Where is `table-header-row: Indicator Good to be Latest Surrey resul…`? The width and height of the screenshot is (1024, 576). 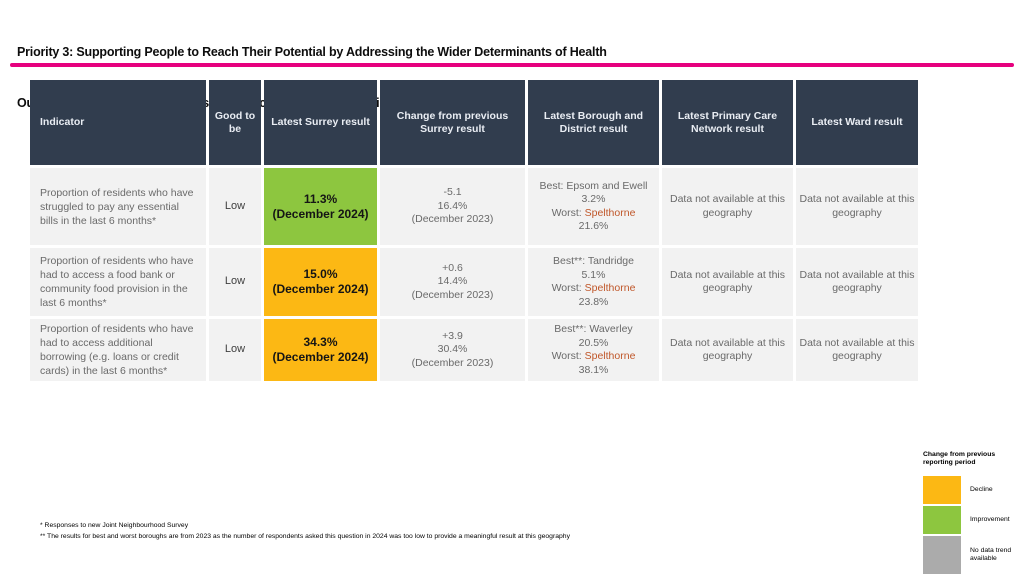
table-header-row: Indicator Good to be Latest Surrey resul… is located at coordinates (474, 122).